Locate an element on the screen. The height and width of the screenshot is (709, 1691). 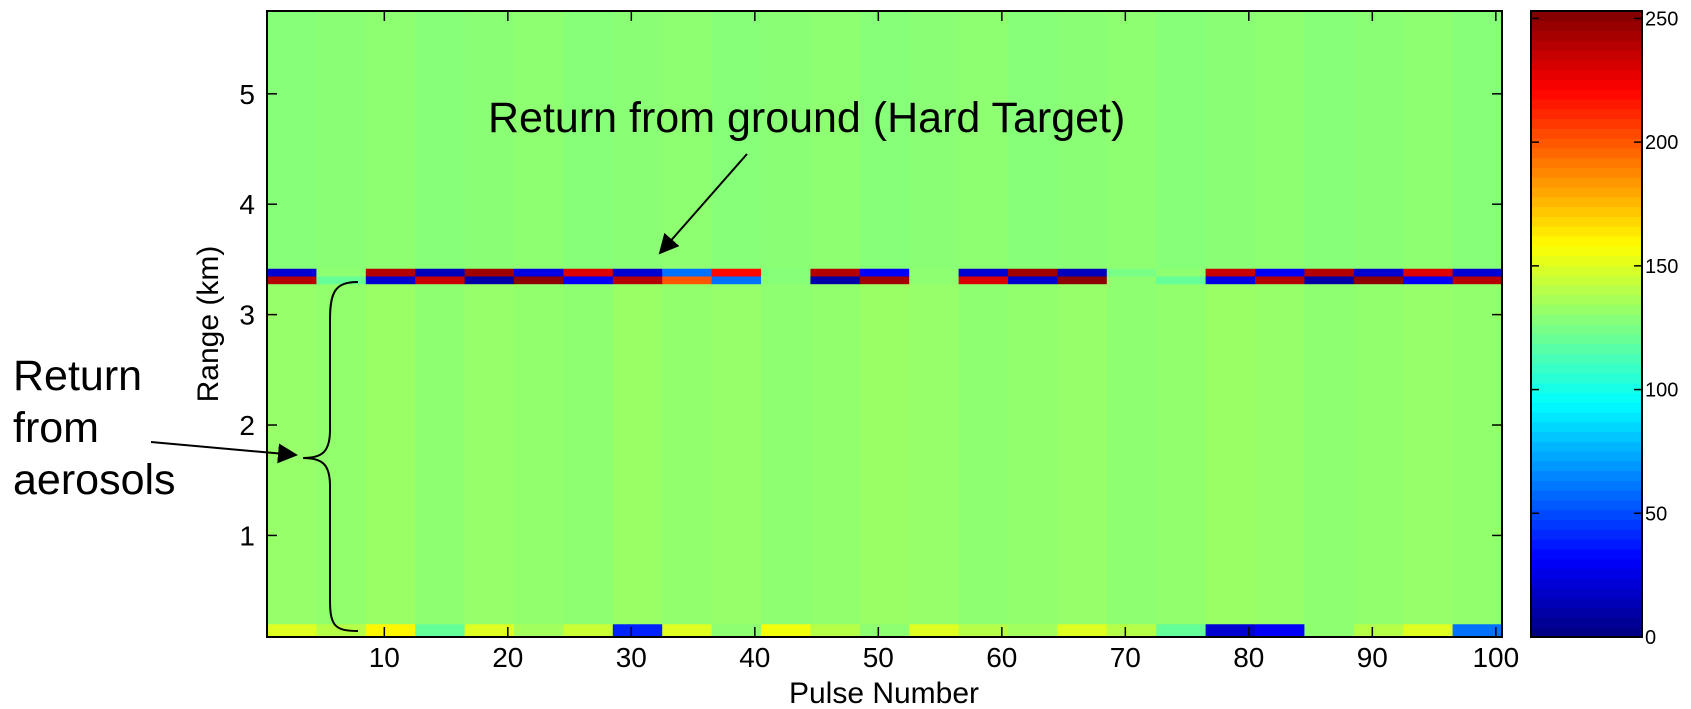
y-tick-label: 1 is located at coordinates (247, 535).